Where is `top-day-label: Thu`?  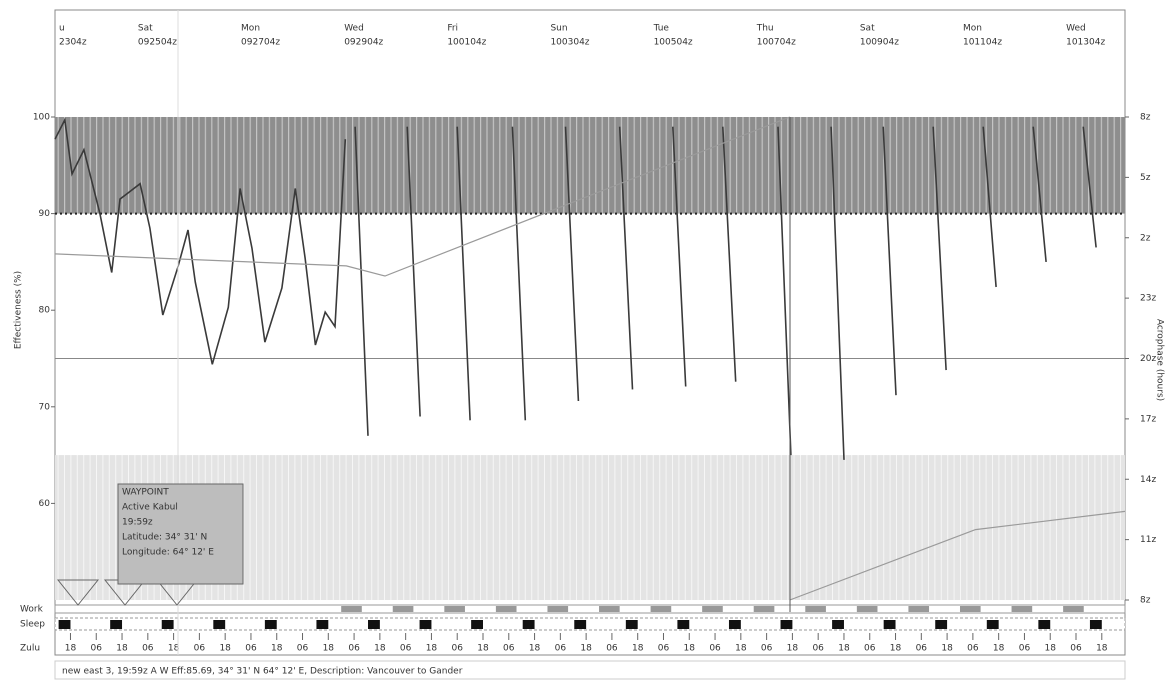 top-day-label: Thu is located at coordinates (765, 29).